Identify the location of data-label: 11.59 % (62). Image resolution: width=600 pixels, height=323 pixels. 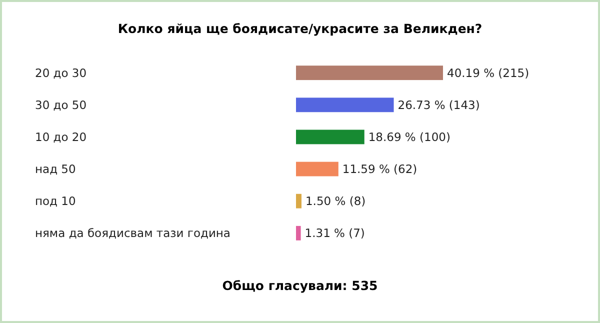
(380, 169).